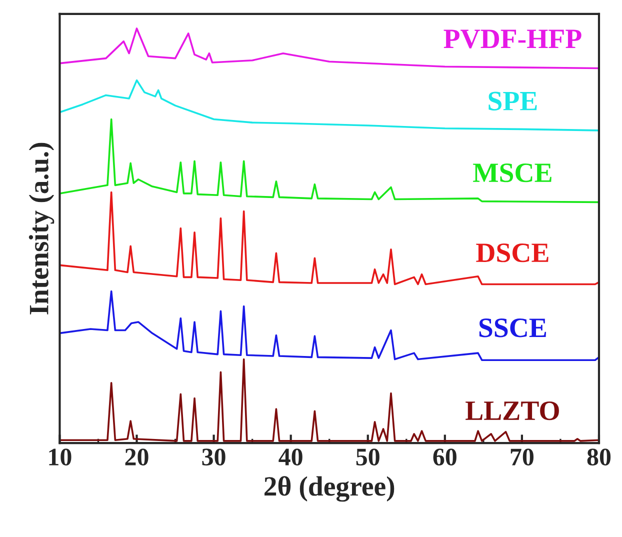 The height and width of the screenshot is (537, 622). What do you see at coordinates (368, 457) in the screenshot?
I see `x-tick-label: 50` at bounding box center [368, 457].